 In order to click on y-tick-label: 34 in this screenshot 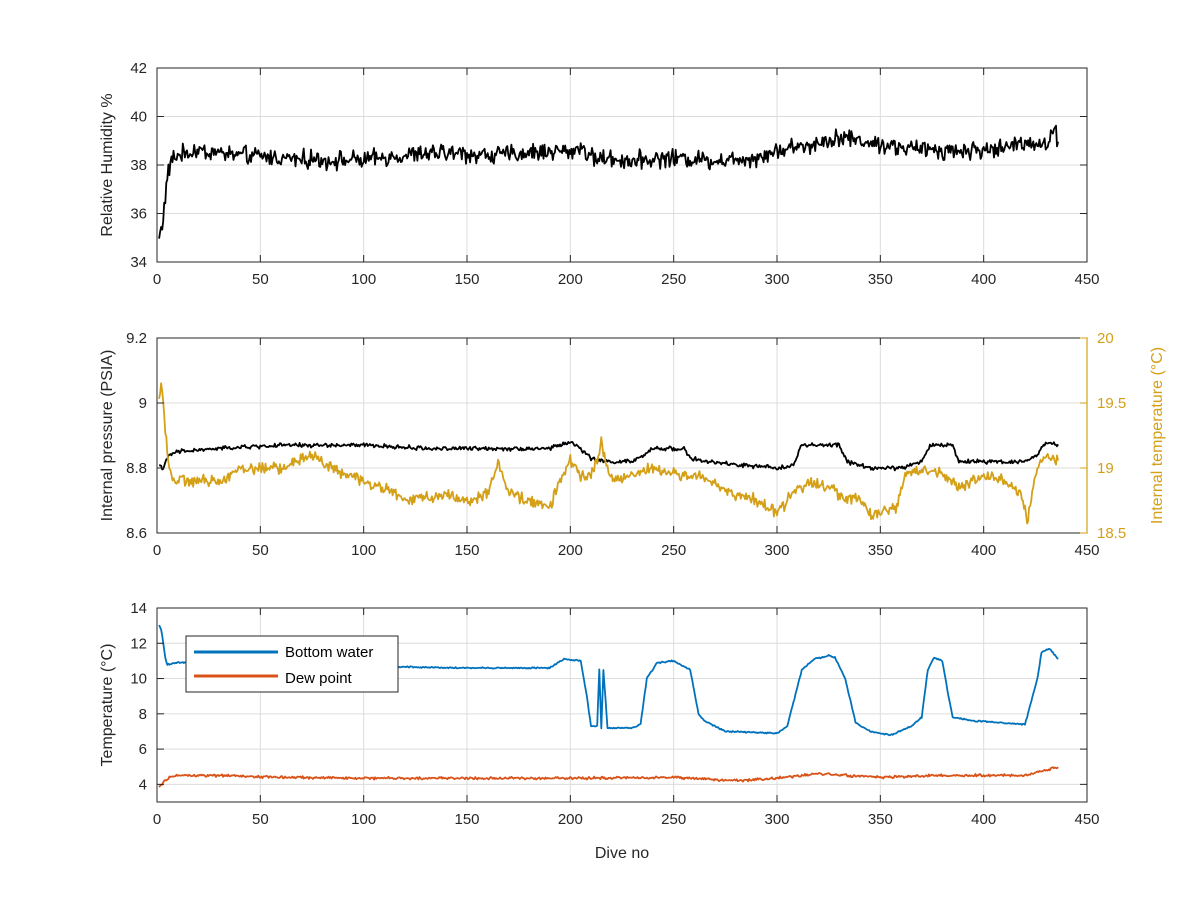, I will do `click(138, 262)`.